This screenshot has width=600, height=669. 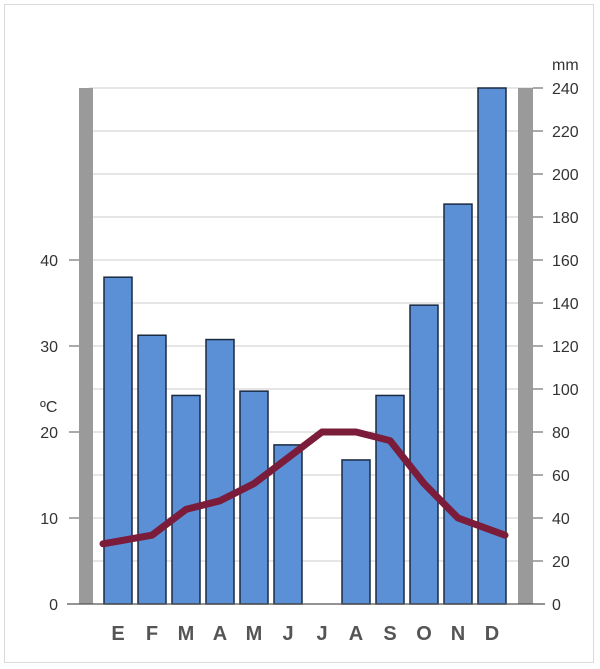 I want to click on left-axis-unit: ºC, so click(x=48, y=407).